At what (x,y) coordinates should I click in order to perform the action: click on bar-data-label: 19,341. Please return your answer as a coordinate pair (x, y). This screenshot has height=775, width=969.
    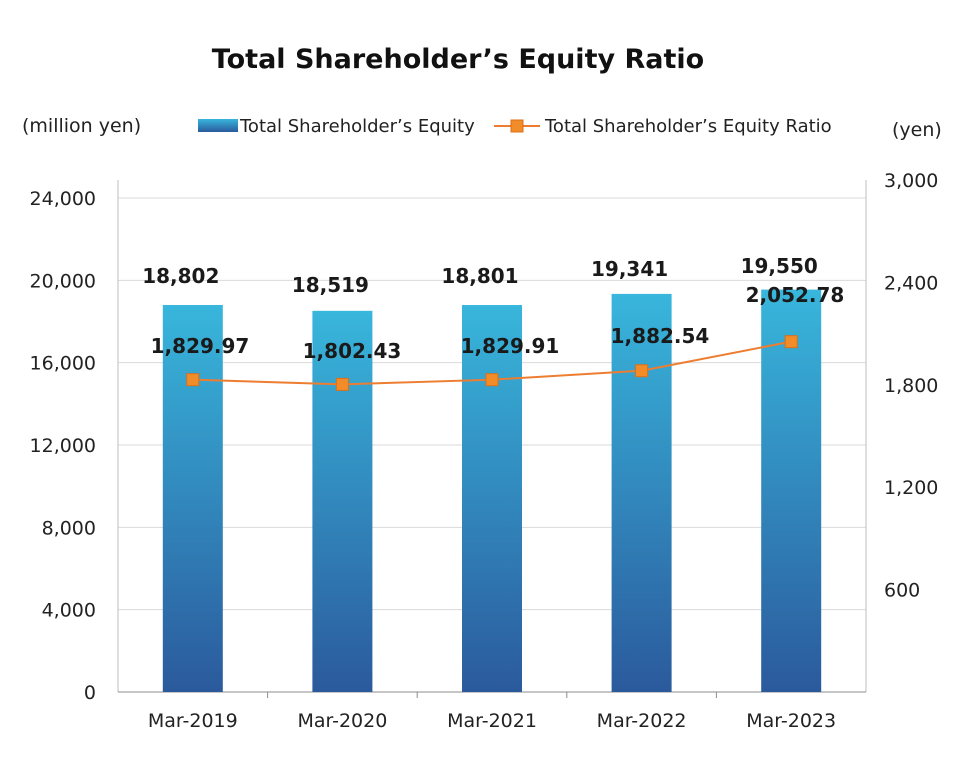
    Looking at the image, I should click on (629, 269).